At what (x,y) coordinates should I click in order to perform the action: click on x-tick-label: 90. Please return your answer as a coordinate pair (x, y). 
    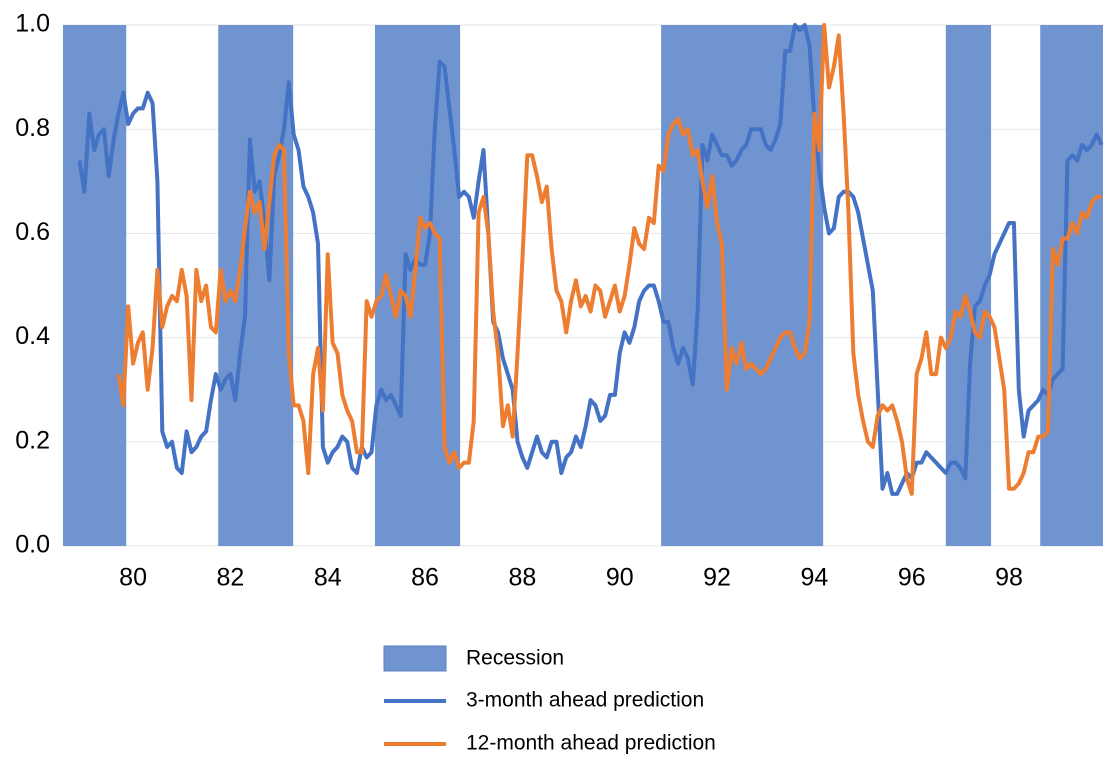
    Looking at the image, I should click on (620, 578).